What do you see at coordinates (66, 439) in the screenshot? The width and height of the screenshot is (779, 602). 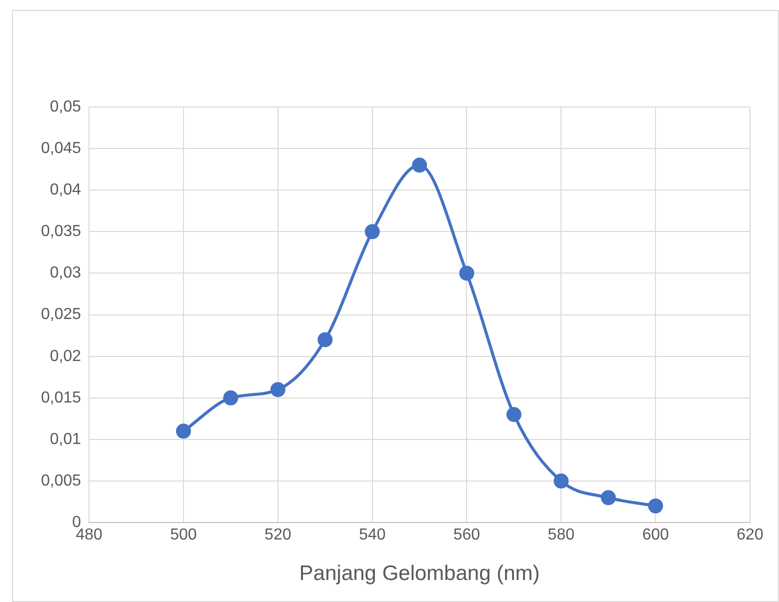 I see `y-tick-label: 0,01` at bounding box center [66, 439].